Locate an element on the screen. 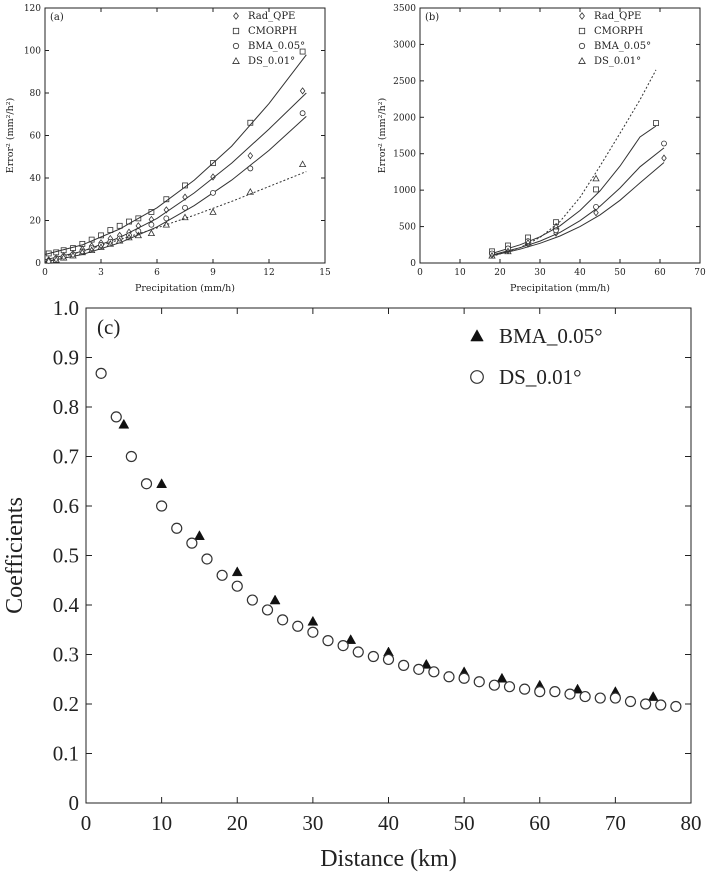 The width and height of the screenshot is (708, 877). x-tick-label: 70 is located at coordinates (700, 273).